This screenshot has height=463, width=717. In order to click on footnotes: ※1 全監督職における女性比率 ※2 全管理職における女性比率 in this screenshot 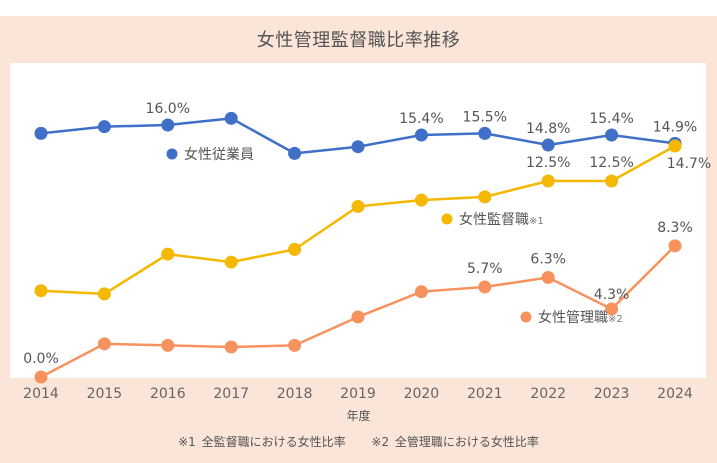, I will do `click(358, 441)`.